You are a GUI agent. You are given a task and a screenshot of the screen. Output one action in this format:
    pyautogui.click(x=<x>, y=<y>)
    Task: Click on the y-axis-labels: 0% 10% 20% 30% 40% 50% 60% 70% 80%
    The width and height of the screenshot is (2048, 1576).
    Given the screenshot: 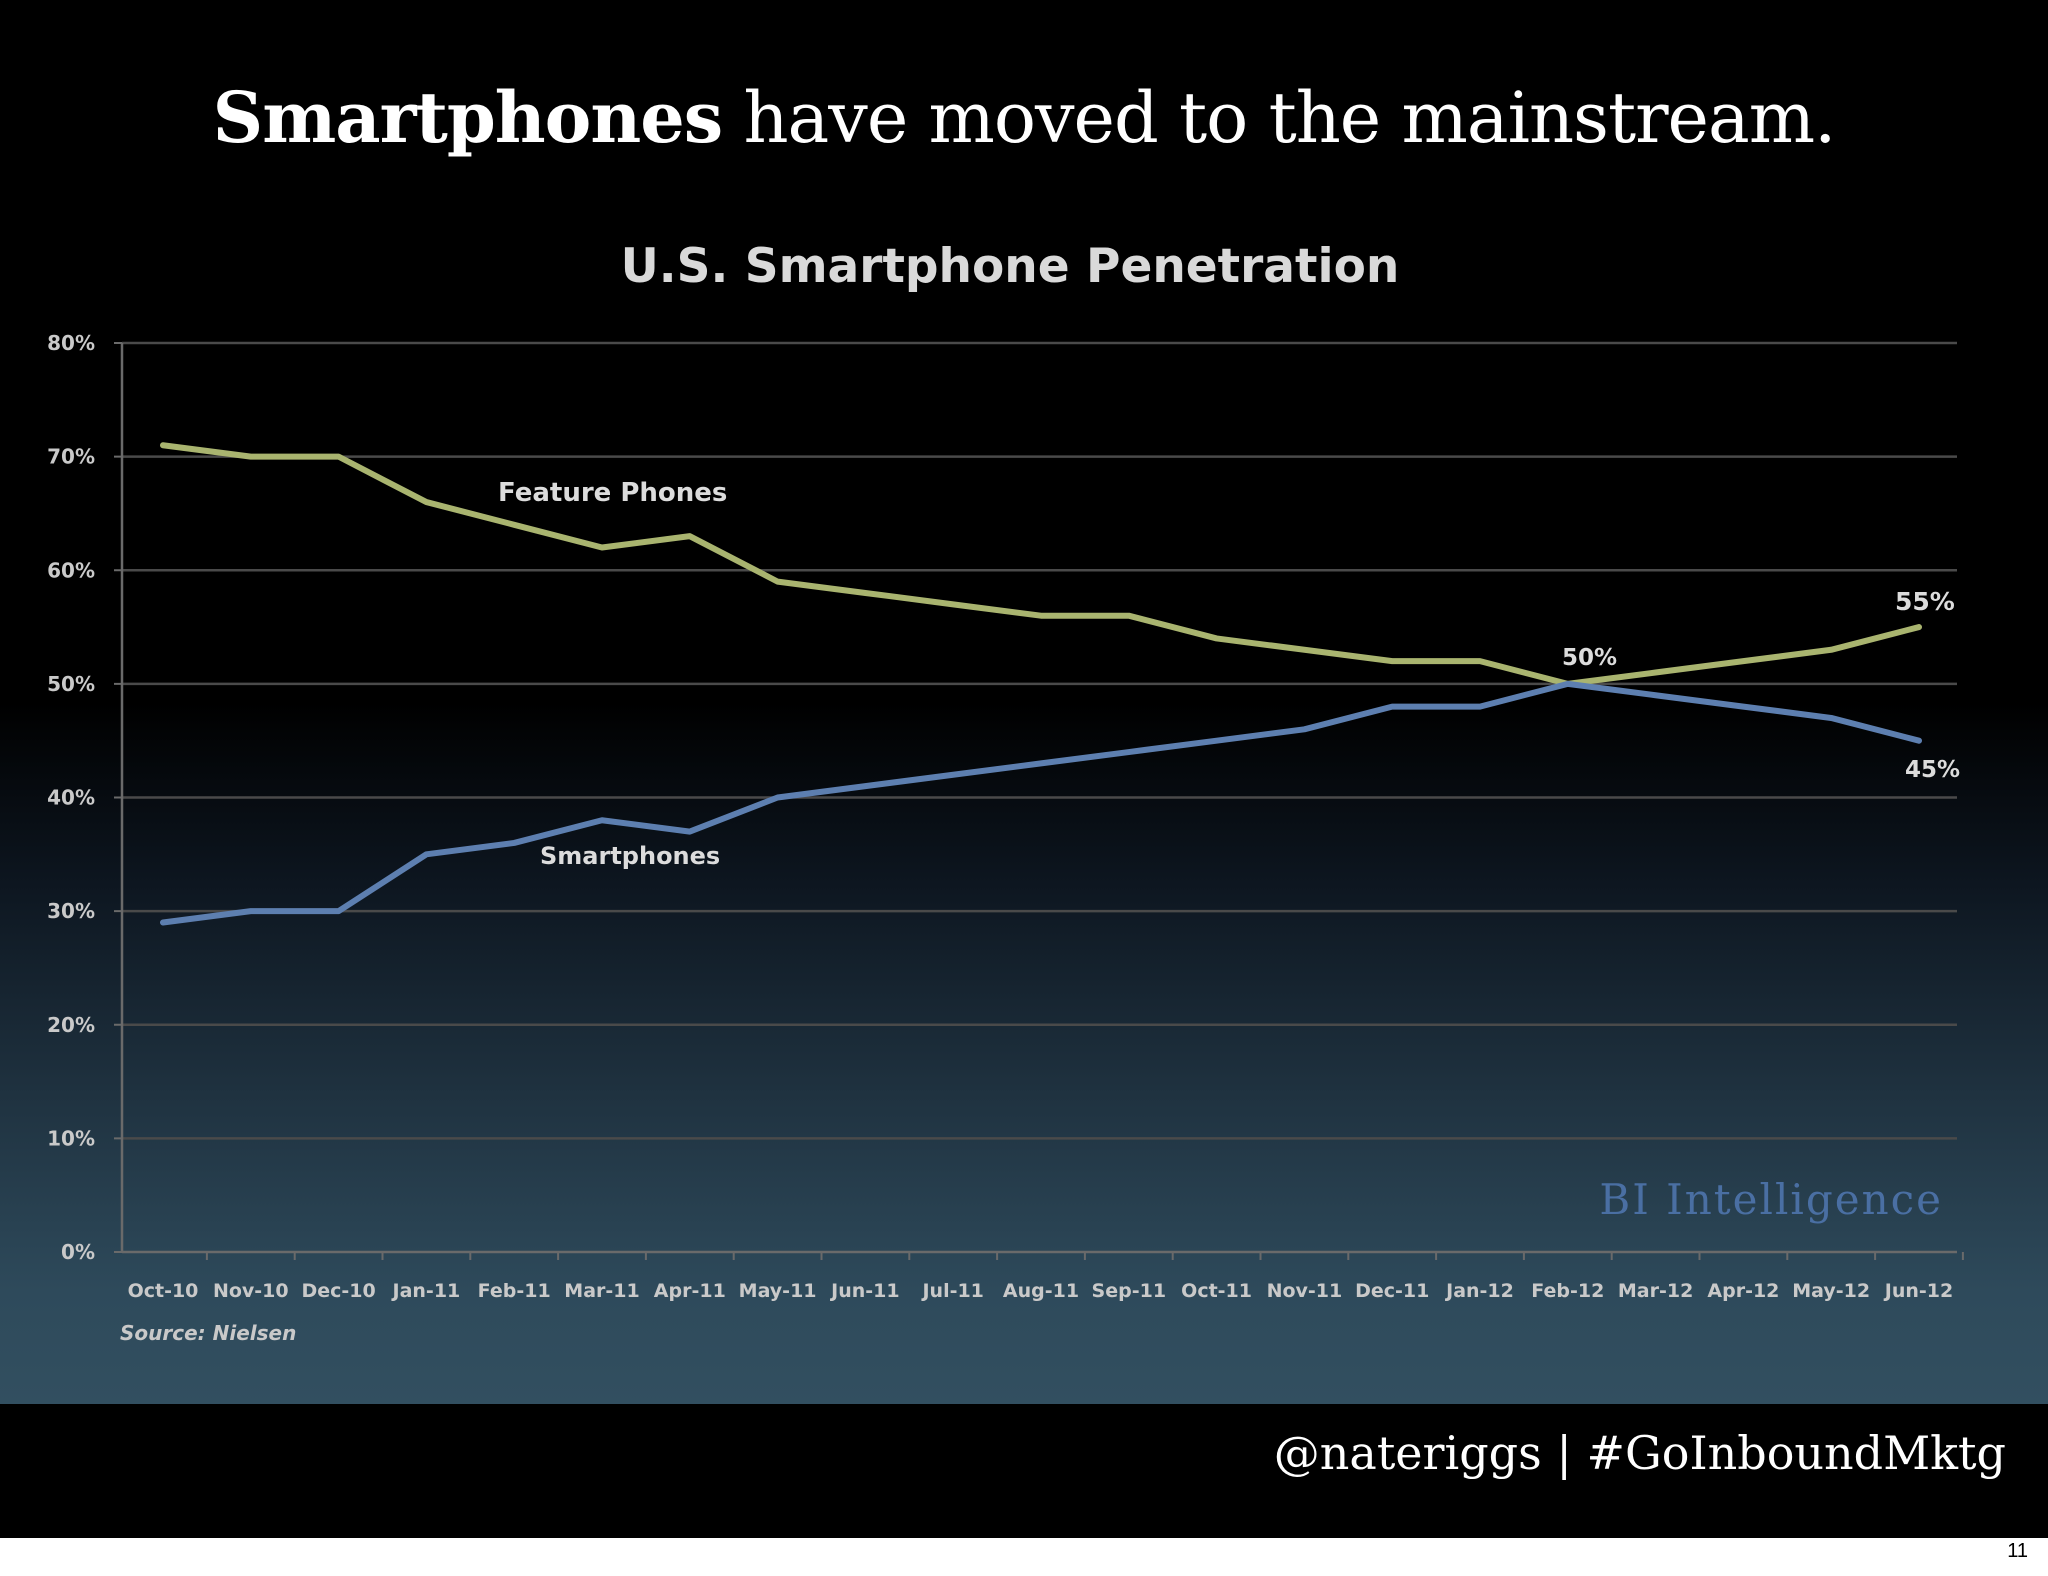 What is the action you would take?
    pyautogui.click(x=71, y=797)
    